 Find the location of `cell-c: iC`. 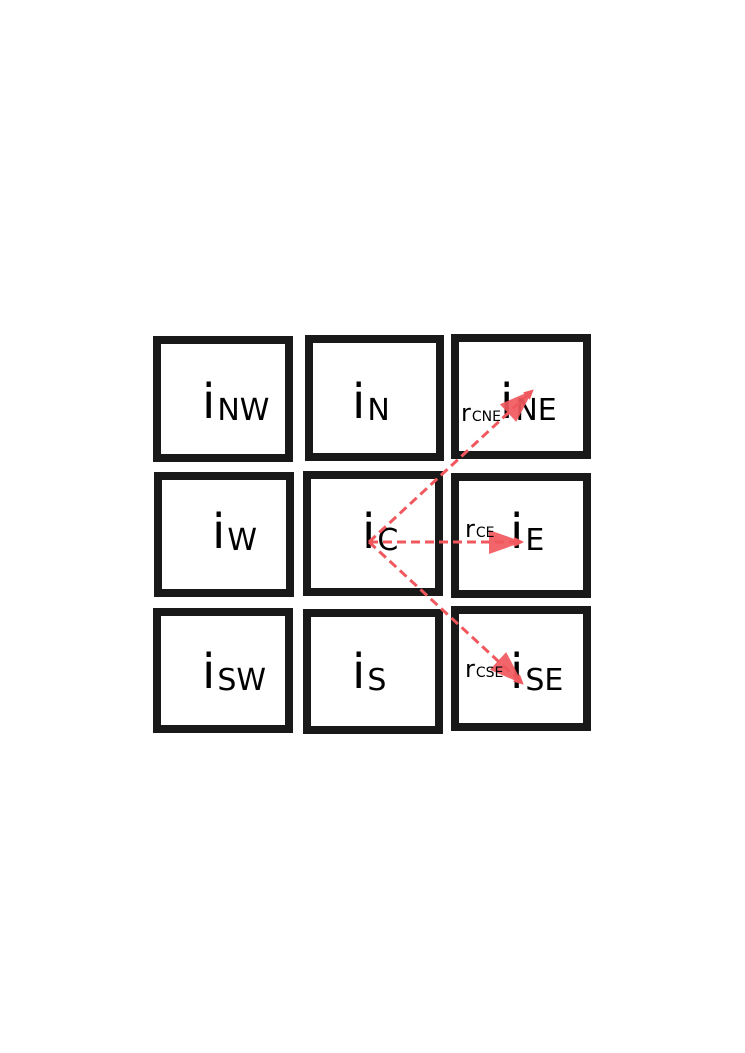

cell-c: iC is located at coordinates (373, 533).